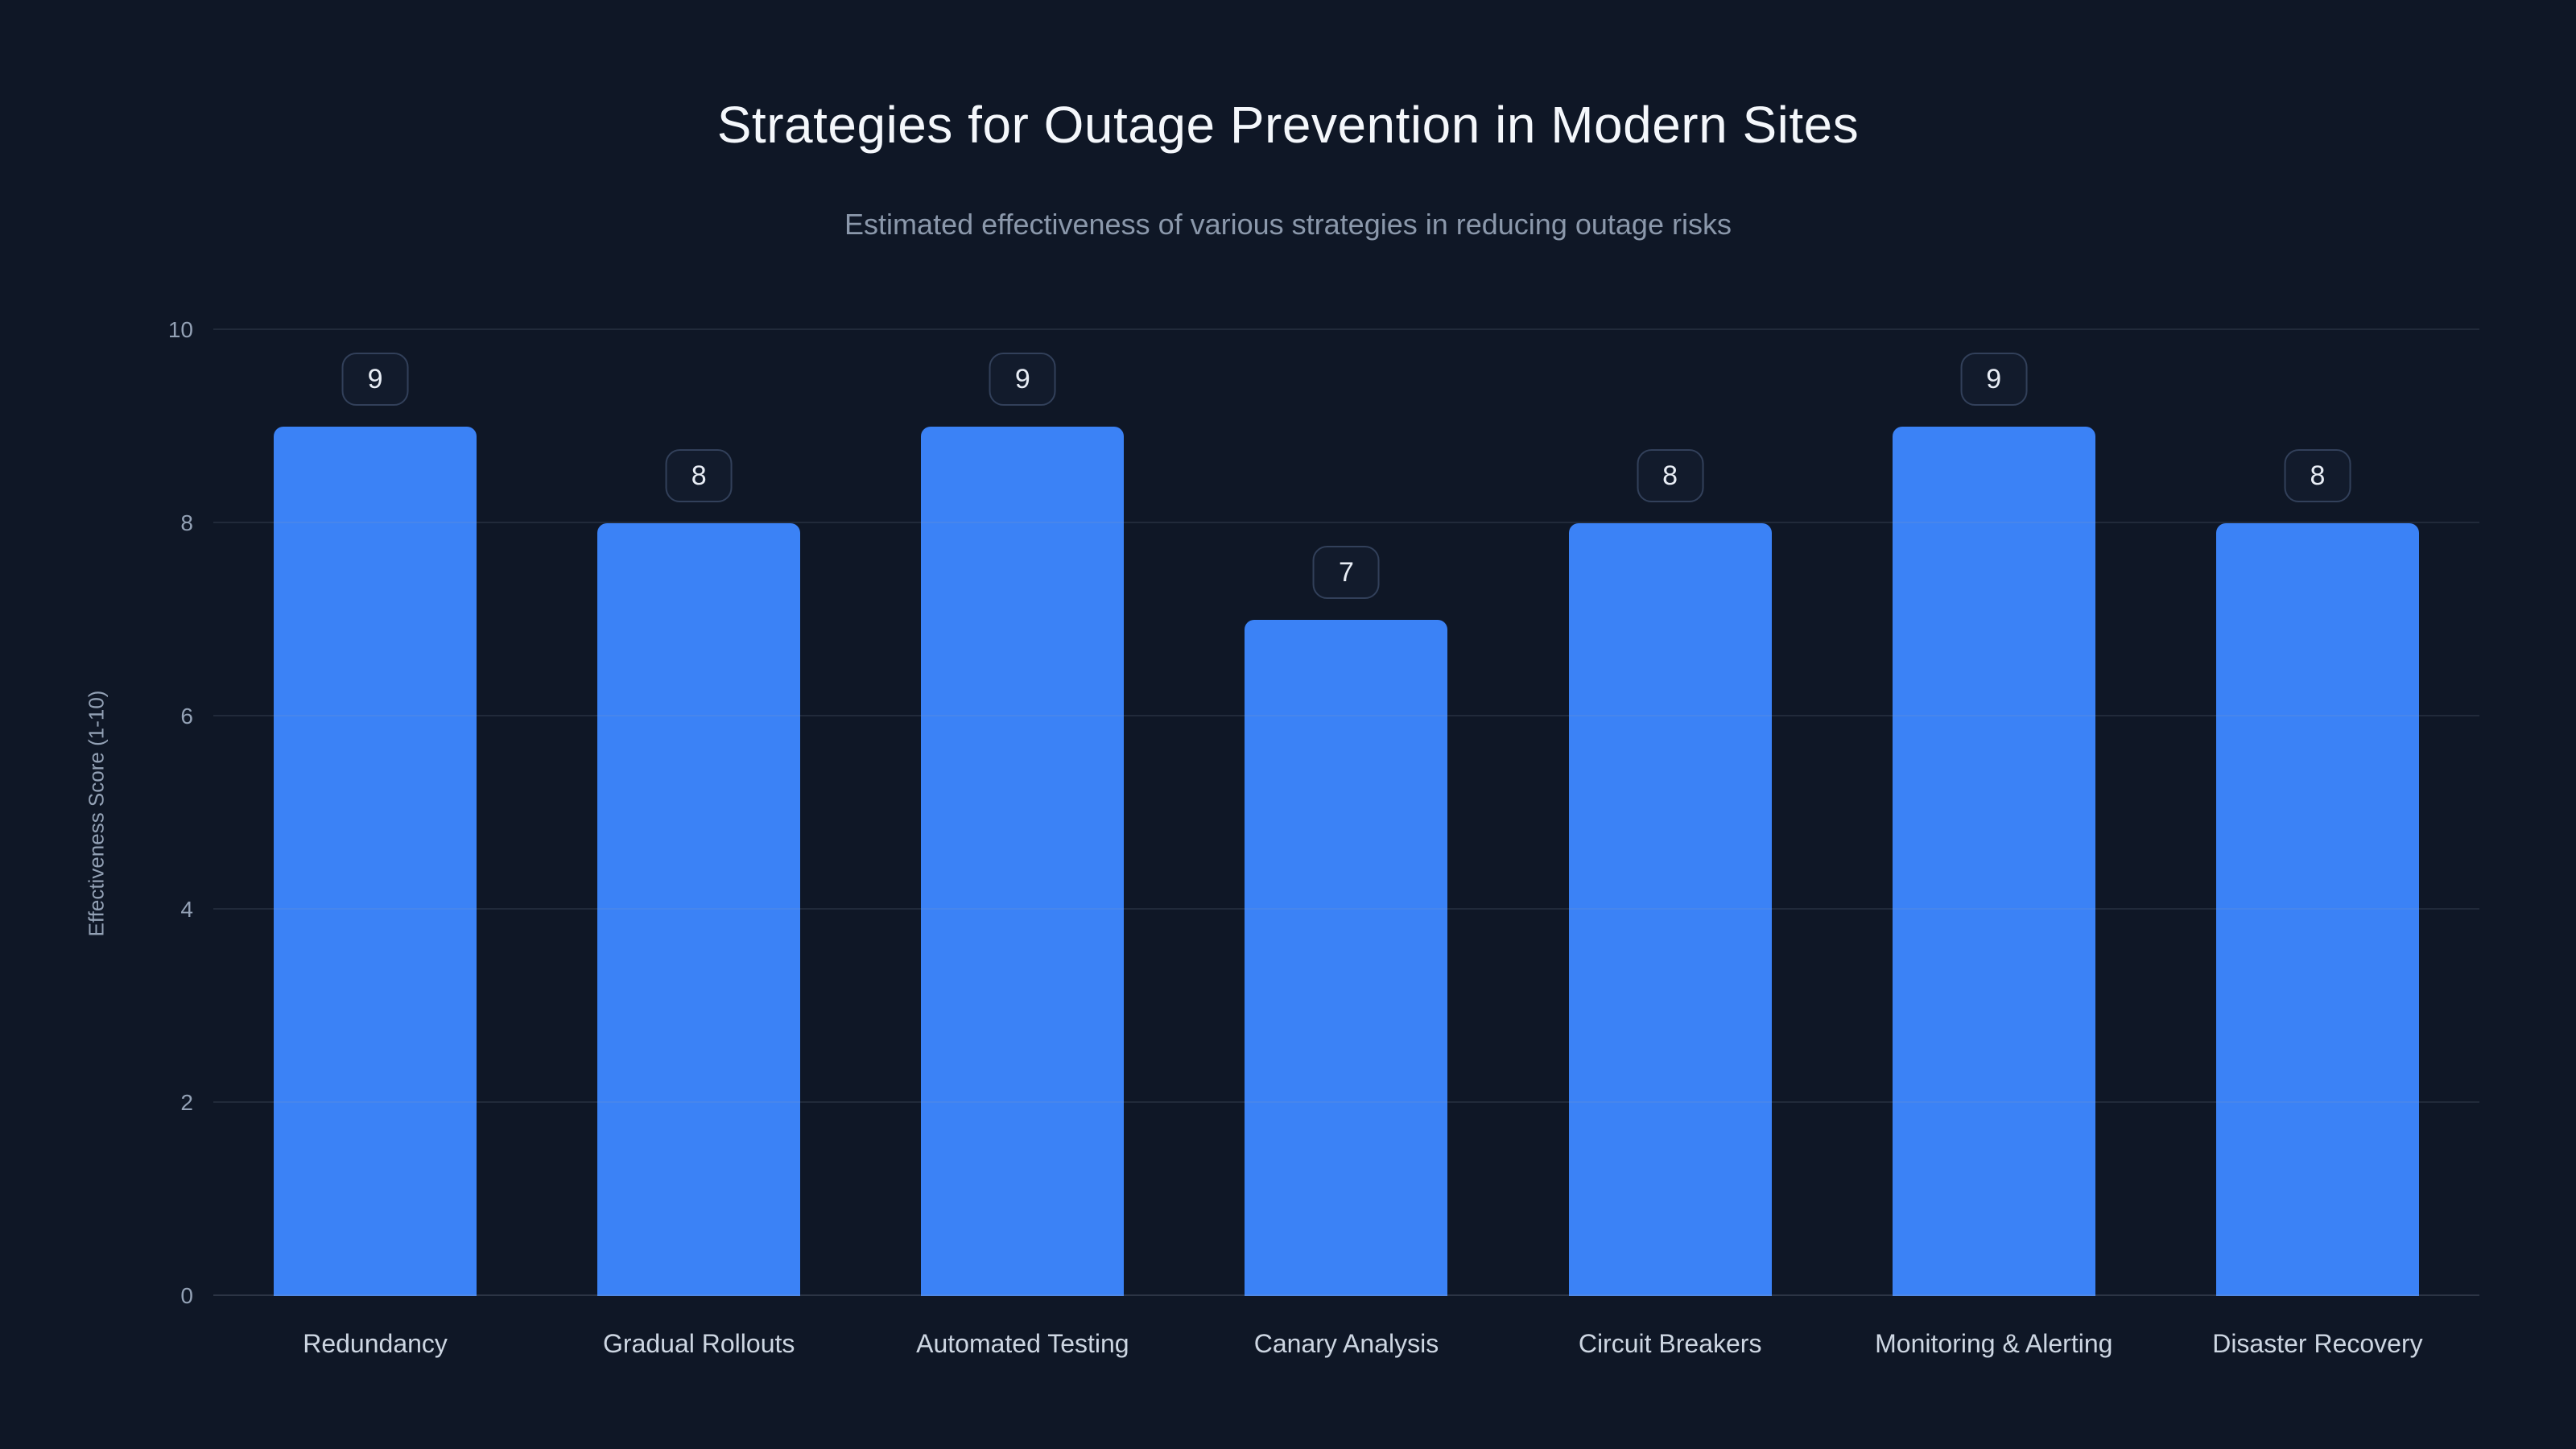  What do you see at coordinates (699, 872) in the screenshot?
I see `bar-gradual-rollouts: 8` at bounding box center [699, 872].